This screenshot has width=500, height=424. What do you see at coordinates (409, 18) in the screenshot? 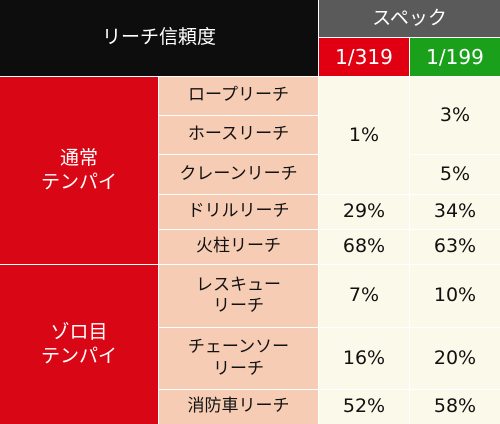
I see `spec-header: スペック` at bounding box center [409, 18].